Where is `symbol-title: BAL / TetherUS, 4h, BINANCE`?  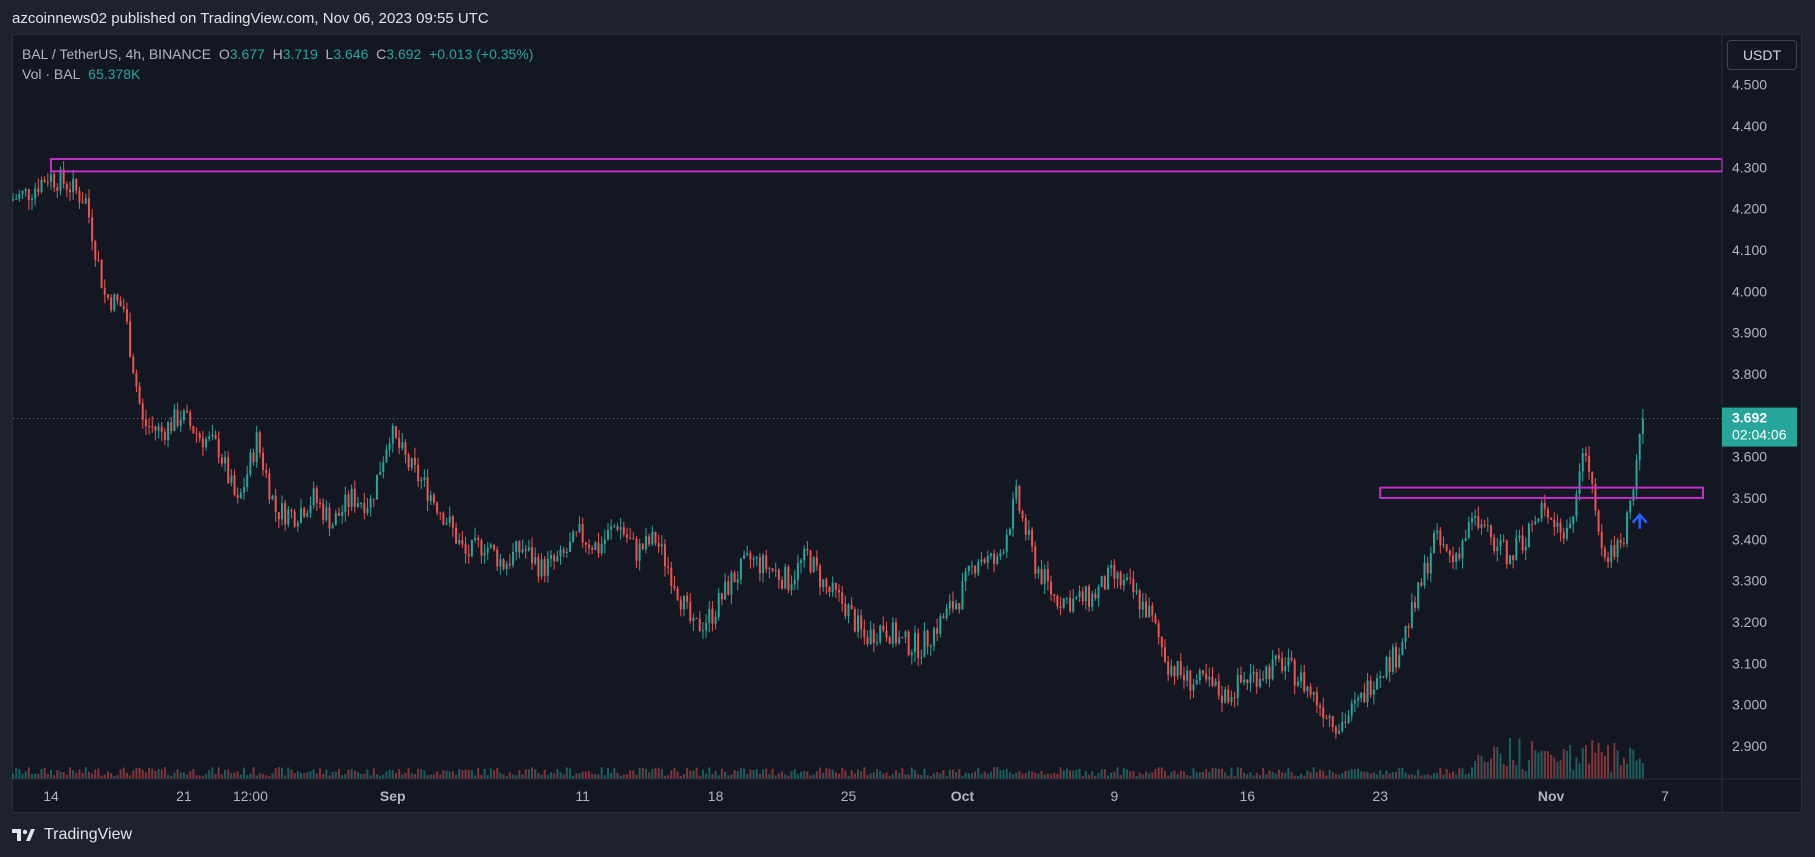
symbol-title: BAL / TetherUS, 4h, BINANCE is located at coordinates (117, 54).